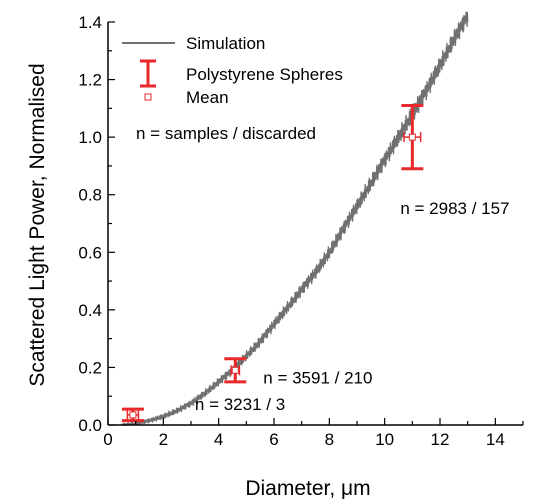 This screenshot has width=547, height=503. What do you see at coordinates (107, 439) in the screenshot?
I see `x-tick-label: 0` at bounding box center [107, 439].